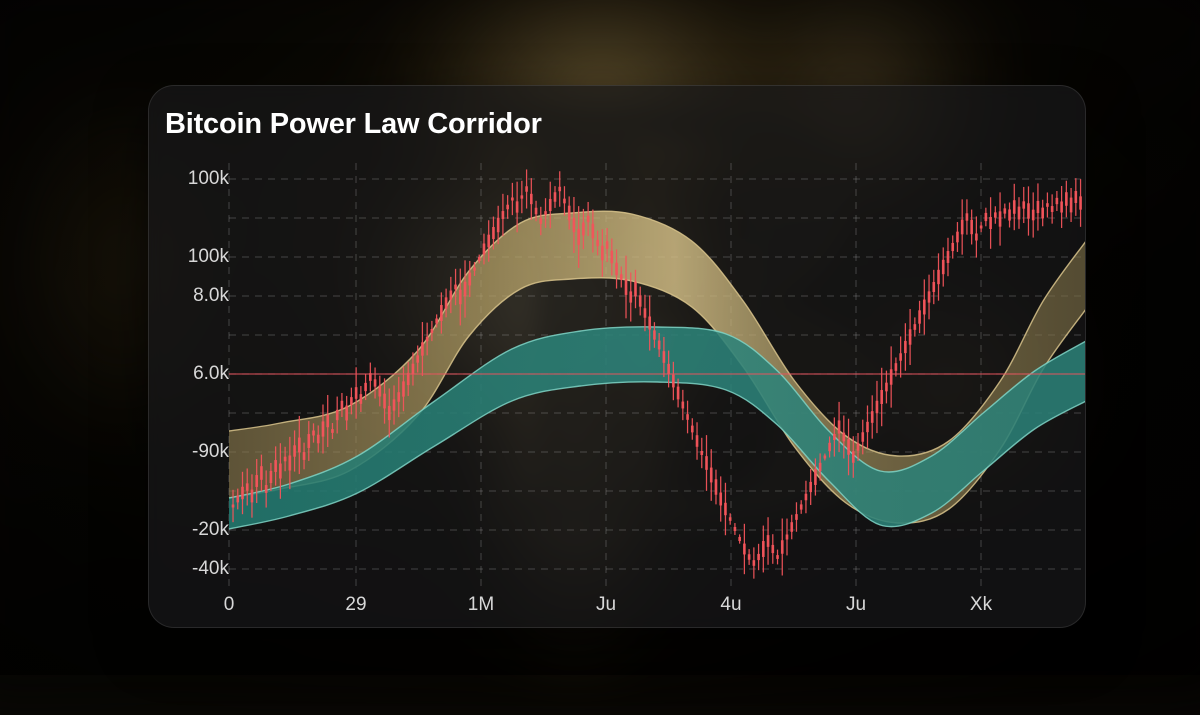 The image size is (1200, 715). I want to click on x-axis-tick-label: 29, so click(355, 605).